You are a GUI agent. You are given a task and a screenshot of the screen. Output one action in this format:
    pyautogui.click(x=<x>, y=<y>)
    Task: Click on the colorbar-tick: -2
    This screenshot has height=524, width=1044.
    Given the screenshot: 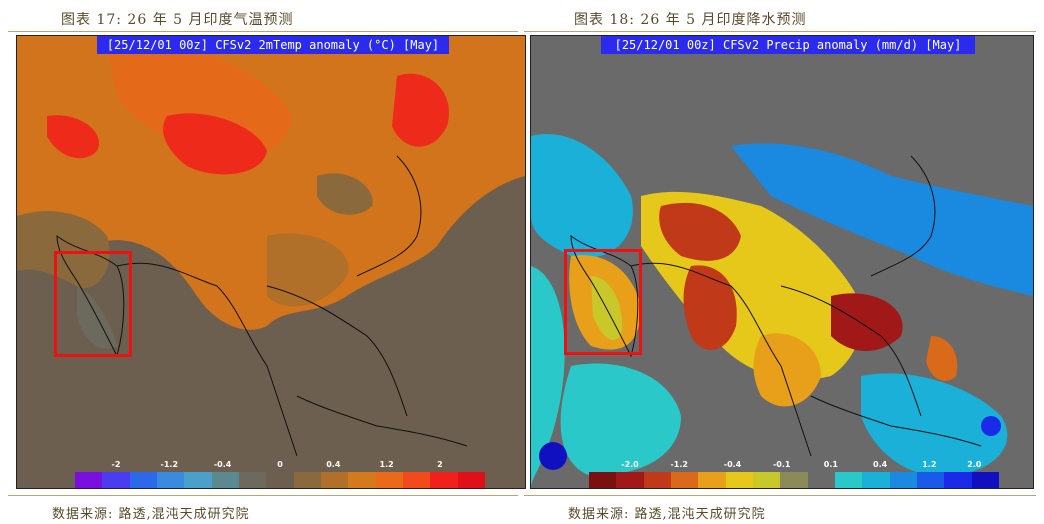 What is the action you would take?
    pyautogui.click(x=116, y=464)
    